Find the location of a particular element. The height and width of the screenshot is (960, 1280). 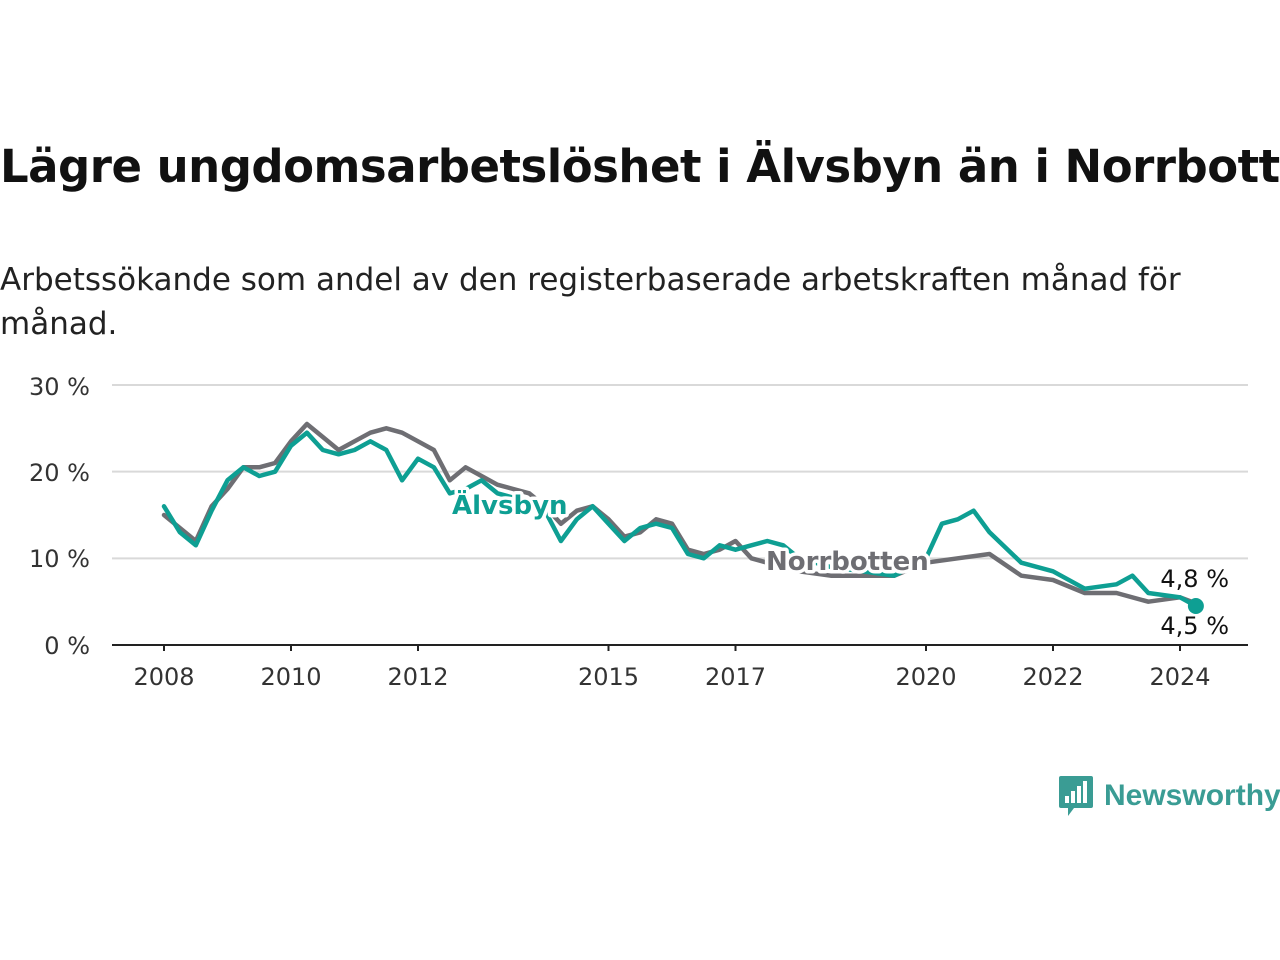

brand-name: Newsworthy is located at coordinates (1192, 795).